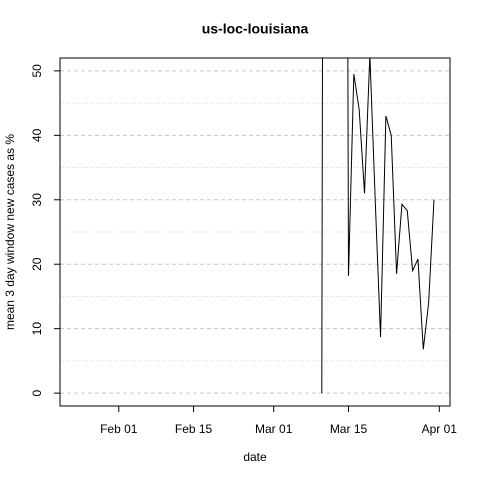 The image size is (480, 480). I want to click on y-tick-label: 30, so click(37, 200).